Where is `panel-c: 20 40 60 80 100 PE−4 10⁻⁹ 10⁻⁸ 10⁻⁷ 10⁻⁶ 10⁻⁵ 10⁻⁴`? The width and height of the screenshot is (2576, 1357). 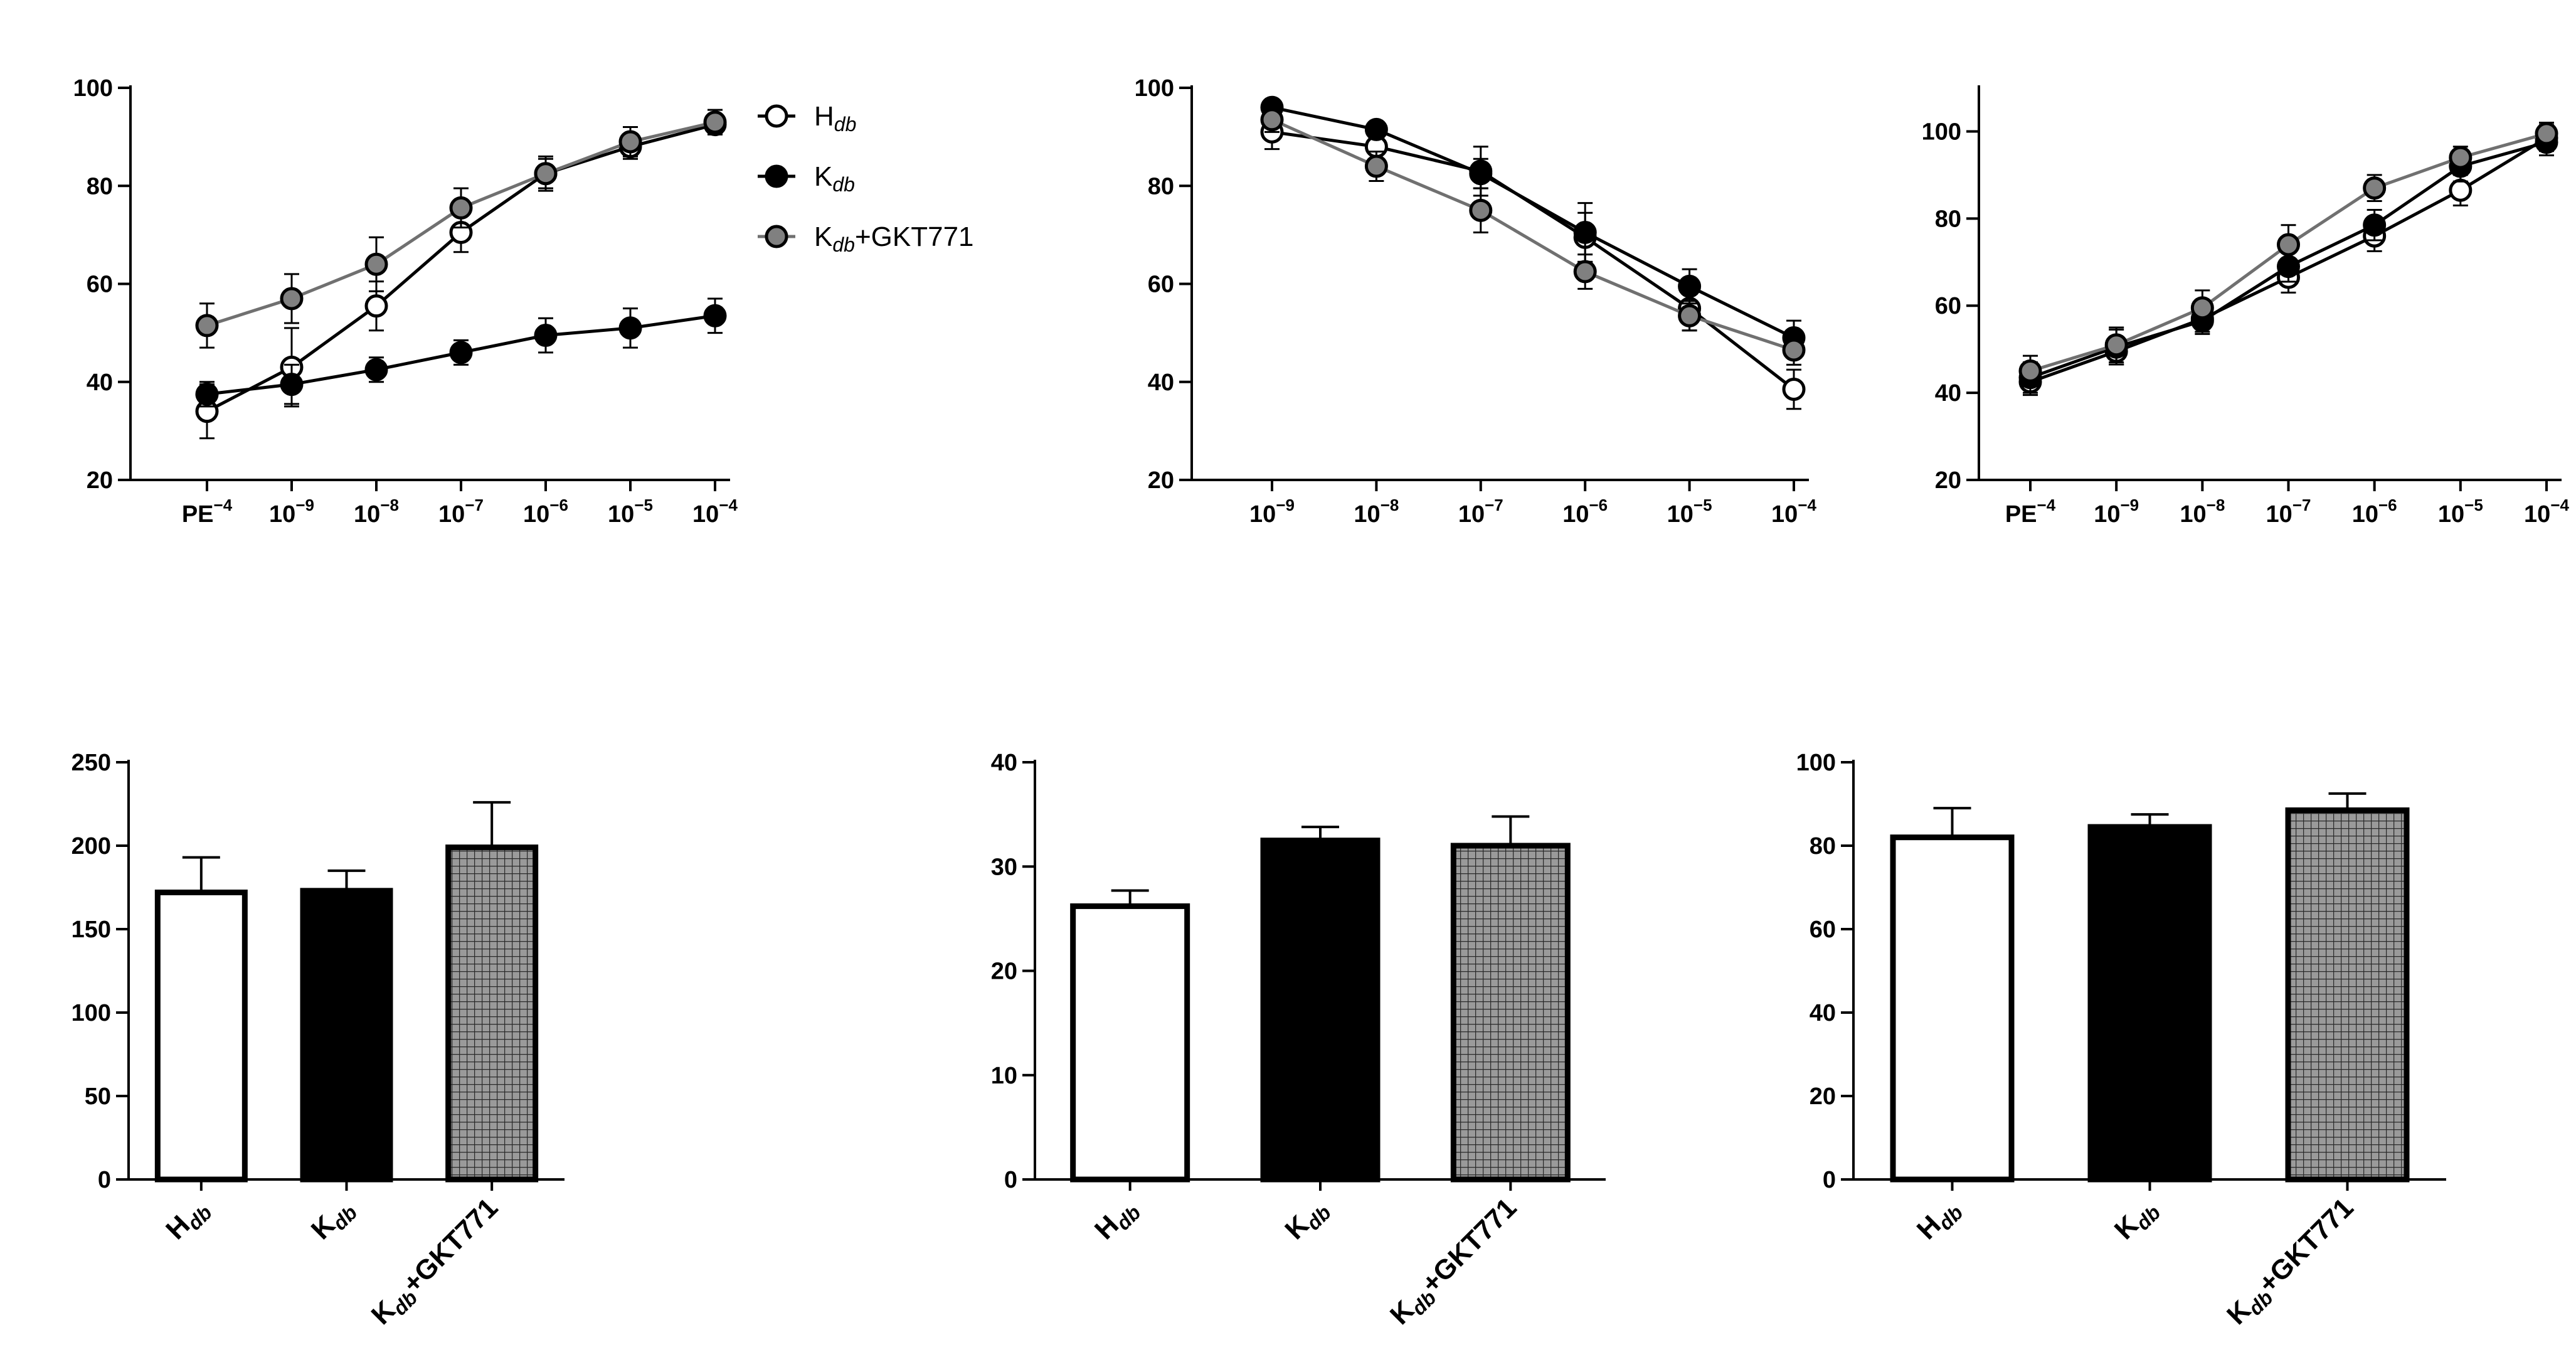 panel-c: 20 40 60 80 100 PE−4 10⁻⁹ 10⁻⁸ 10⁻⁷ 10⁻⁶ 10⁻⁵ 10⁻⁴ is located at coordinates (2245, 306).